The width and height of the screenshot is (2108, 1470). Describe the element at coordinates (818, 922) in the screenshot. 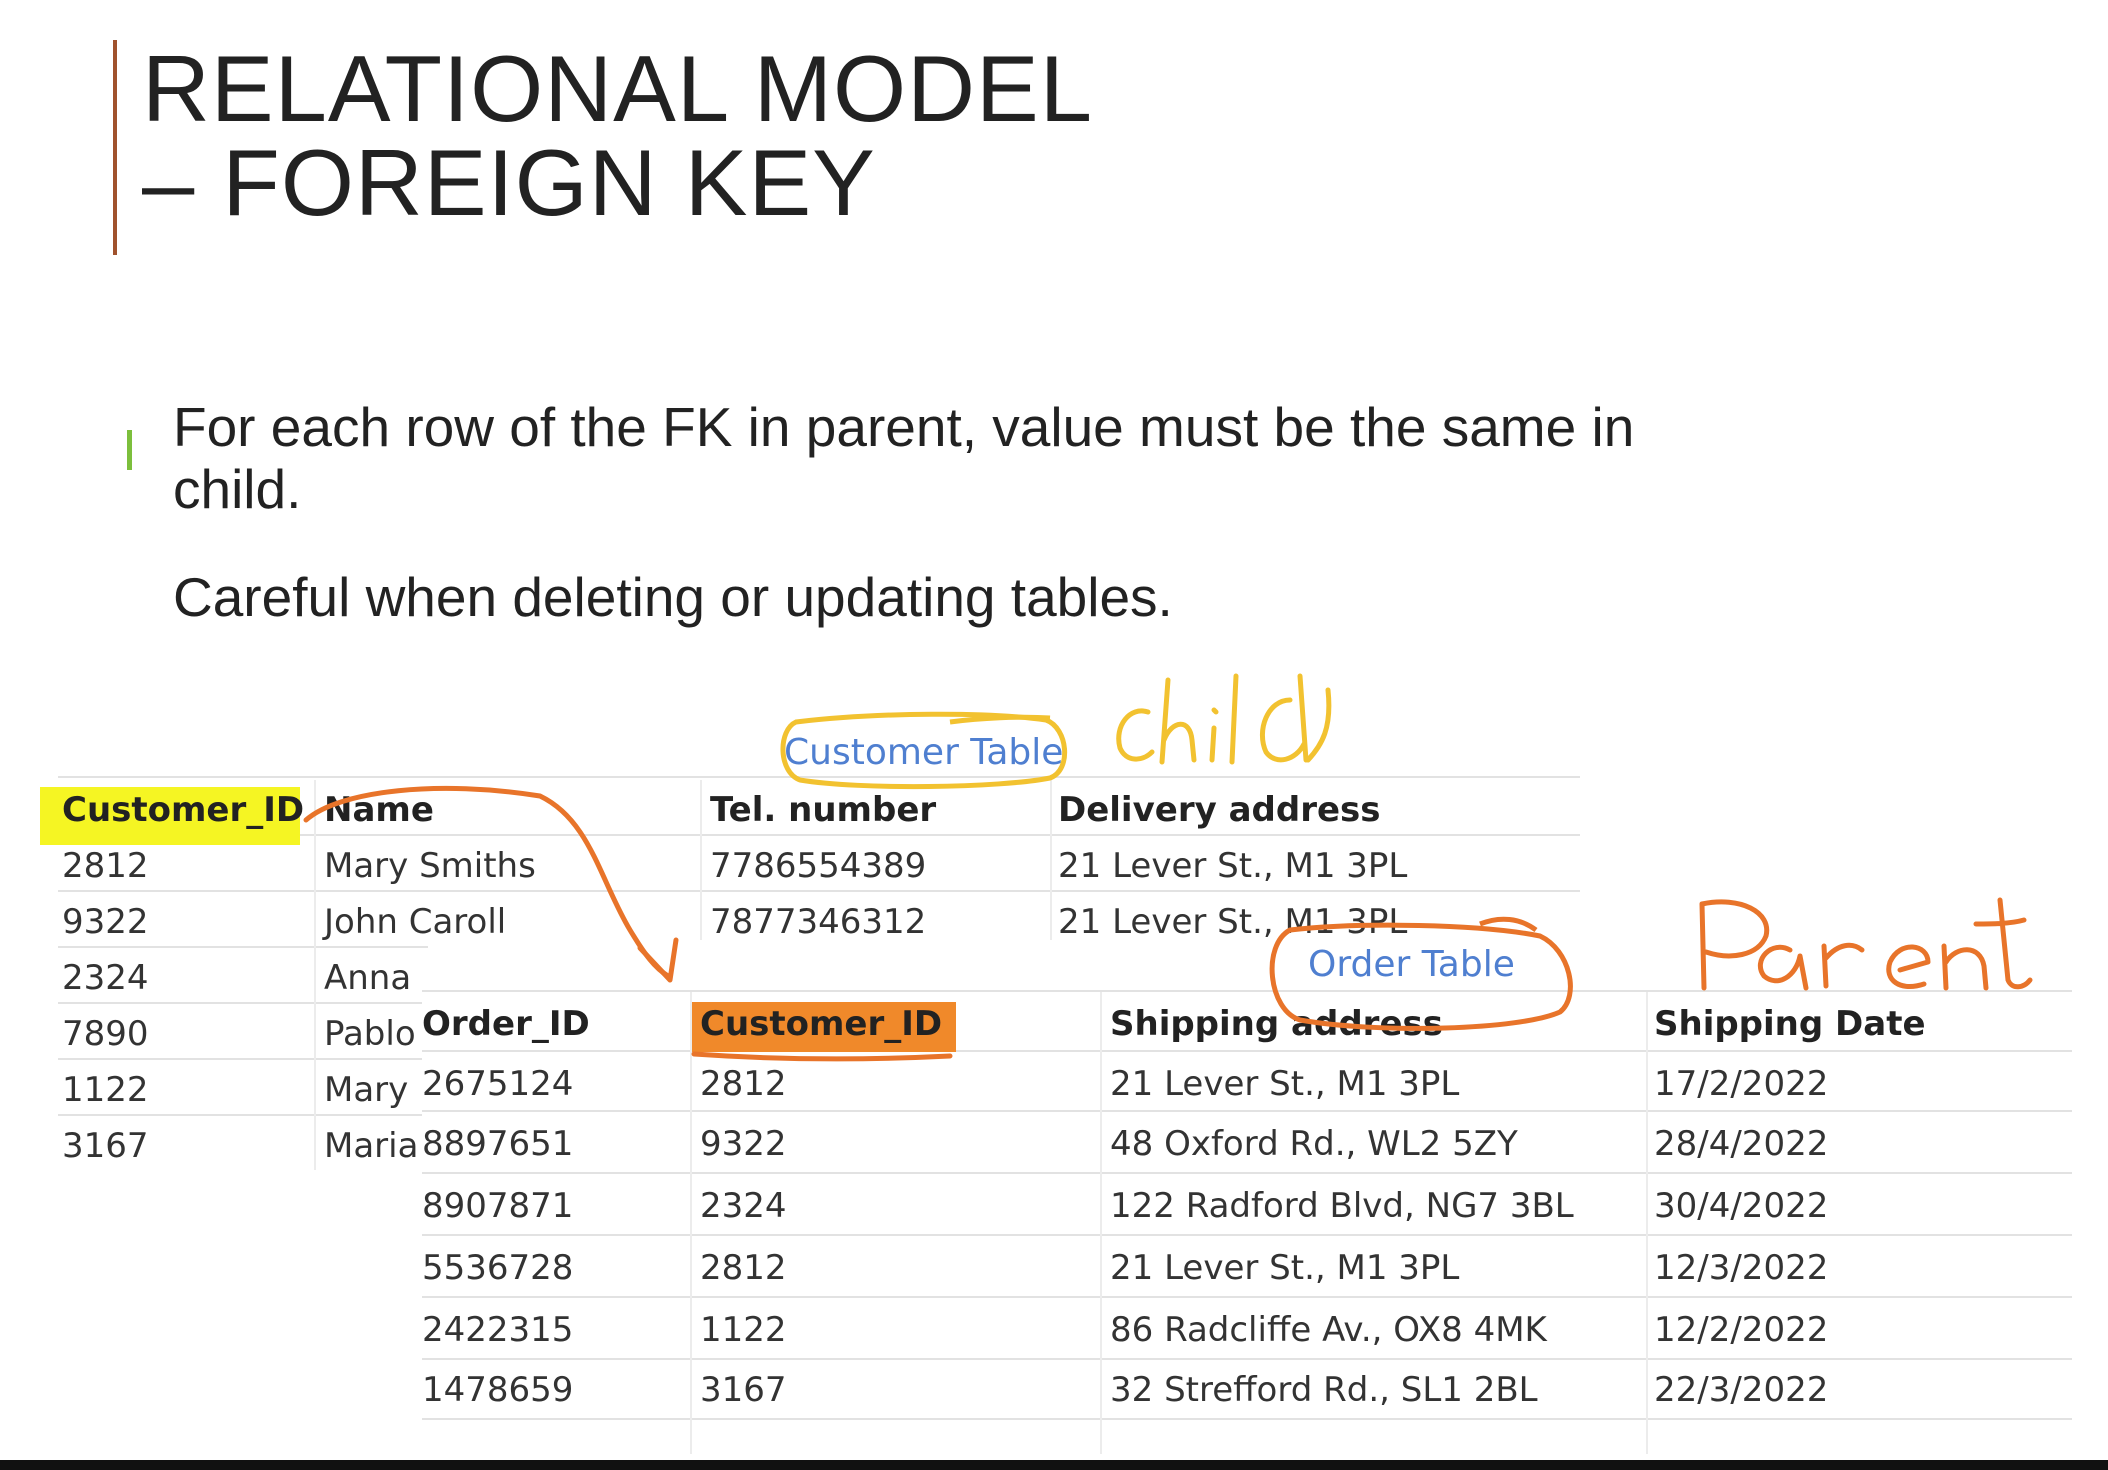

I see `customer-cell: 7877346312` at that location.